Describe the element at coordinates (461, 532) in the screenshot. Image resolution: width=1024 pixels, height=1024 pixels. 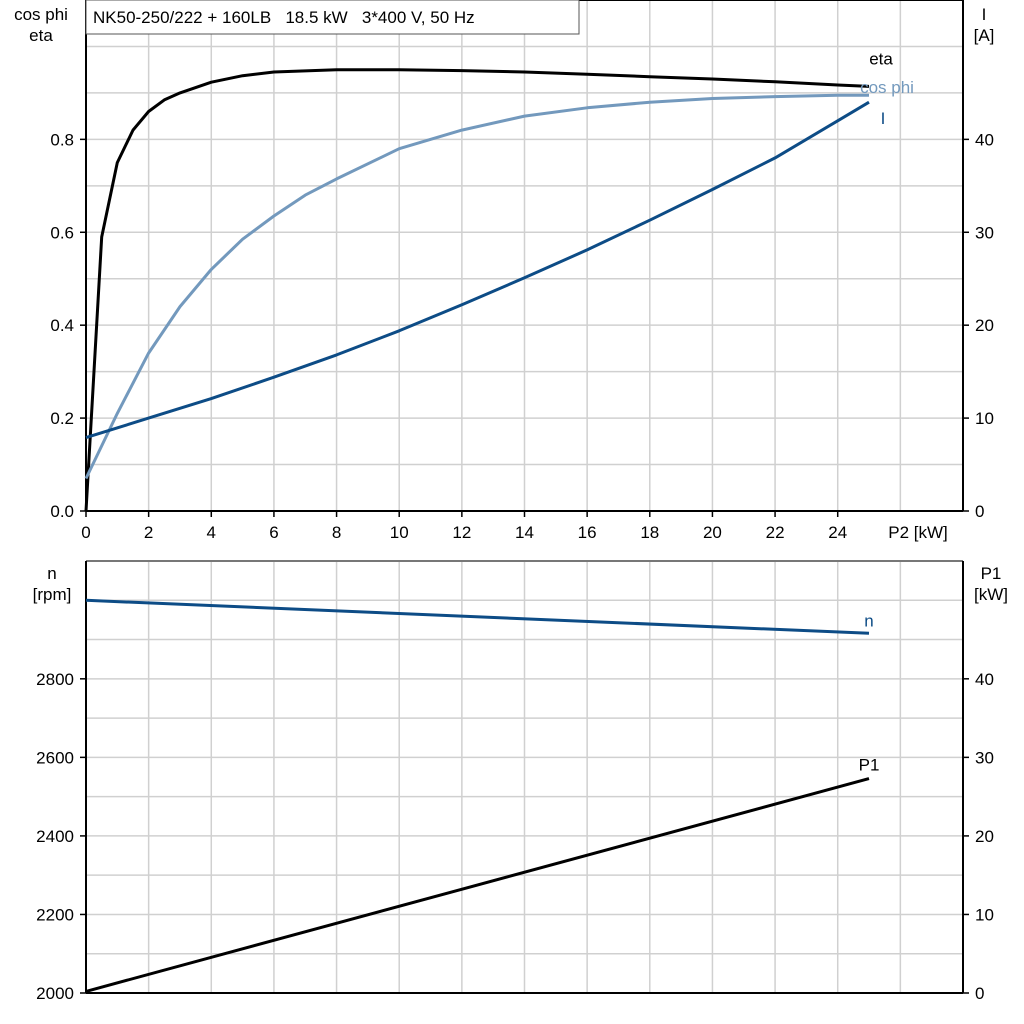
I see `x-tick-label: 12` at that location.